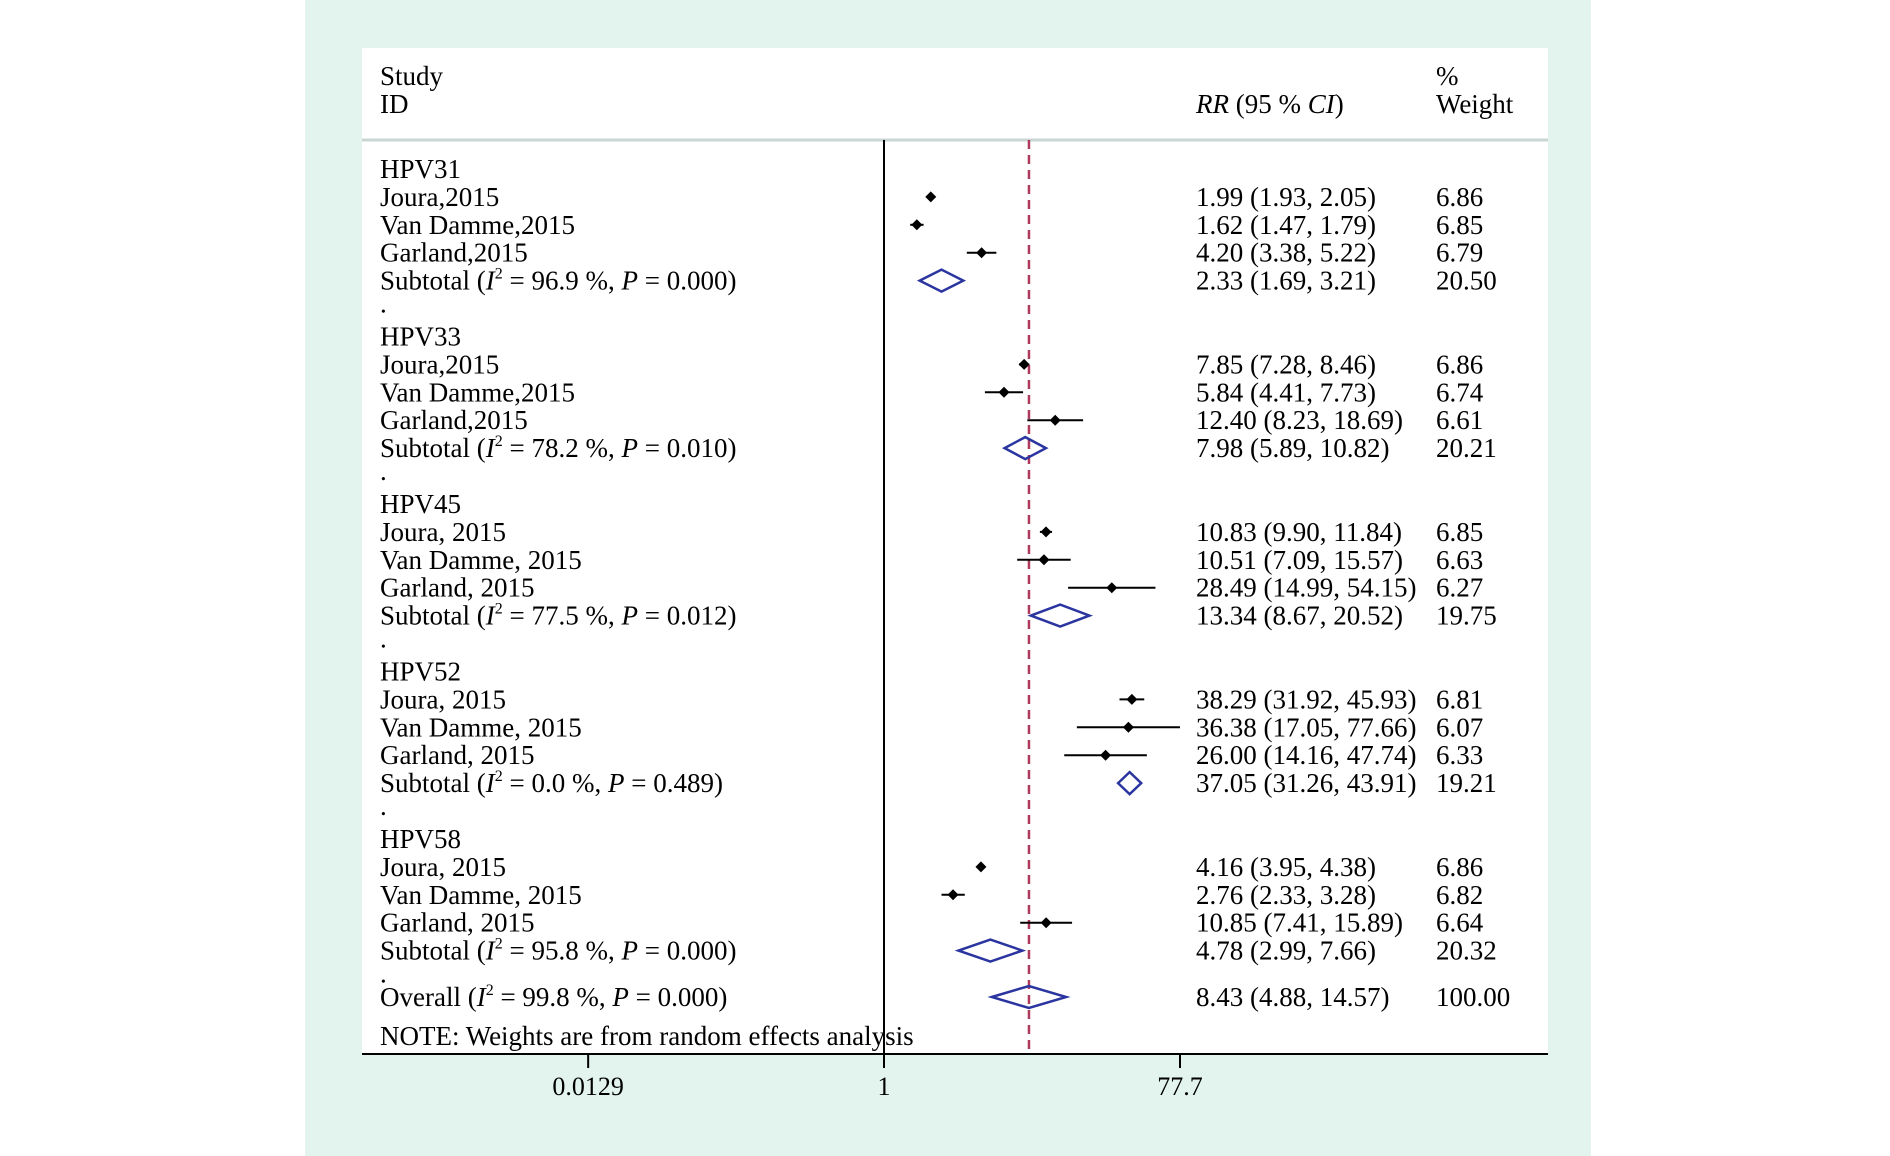 The height and width of the screenshot is (1156, 1890). I want to click on header-rr-italic: RR, so click(1212, 104).